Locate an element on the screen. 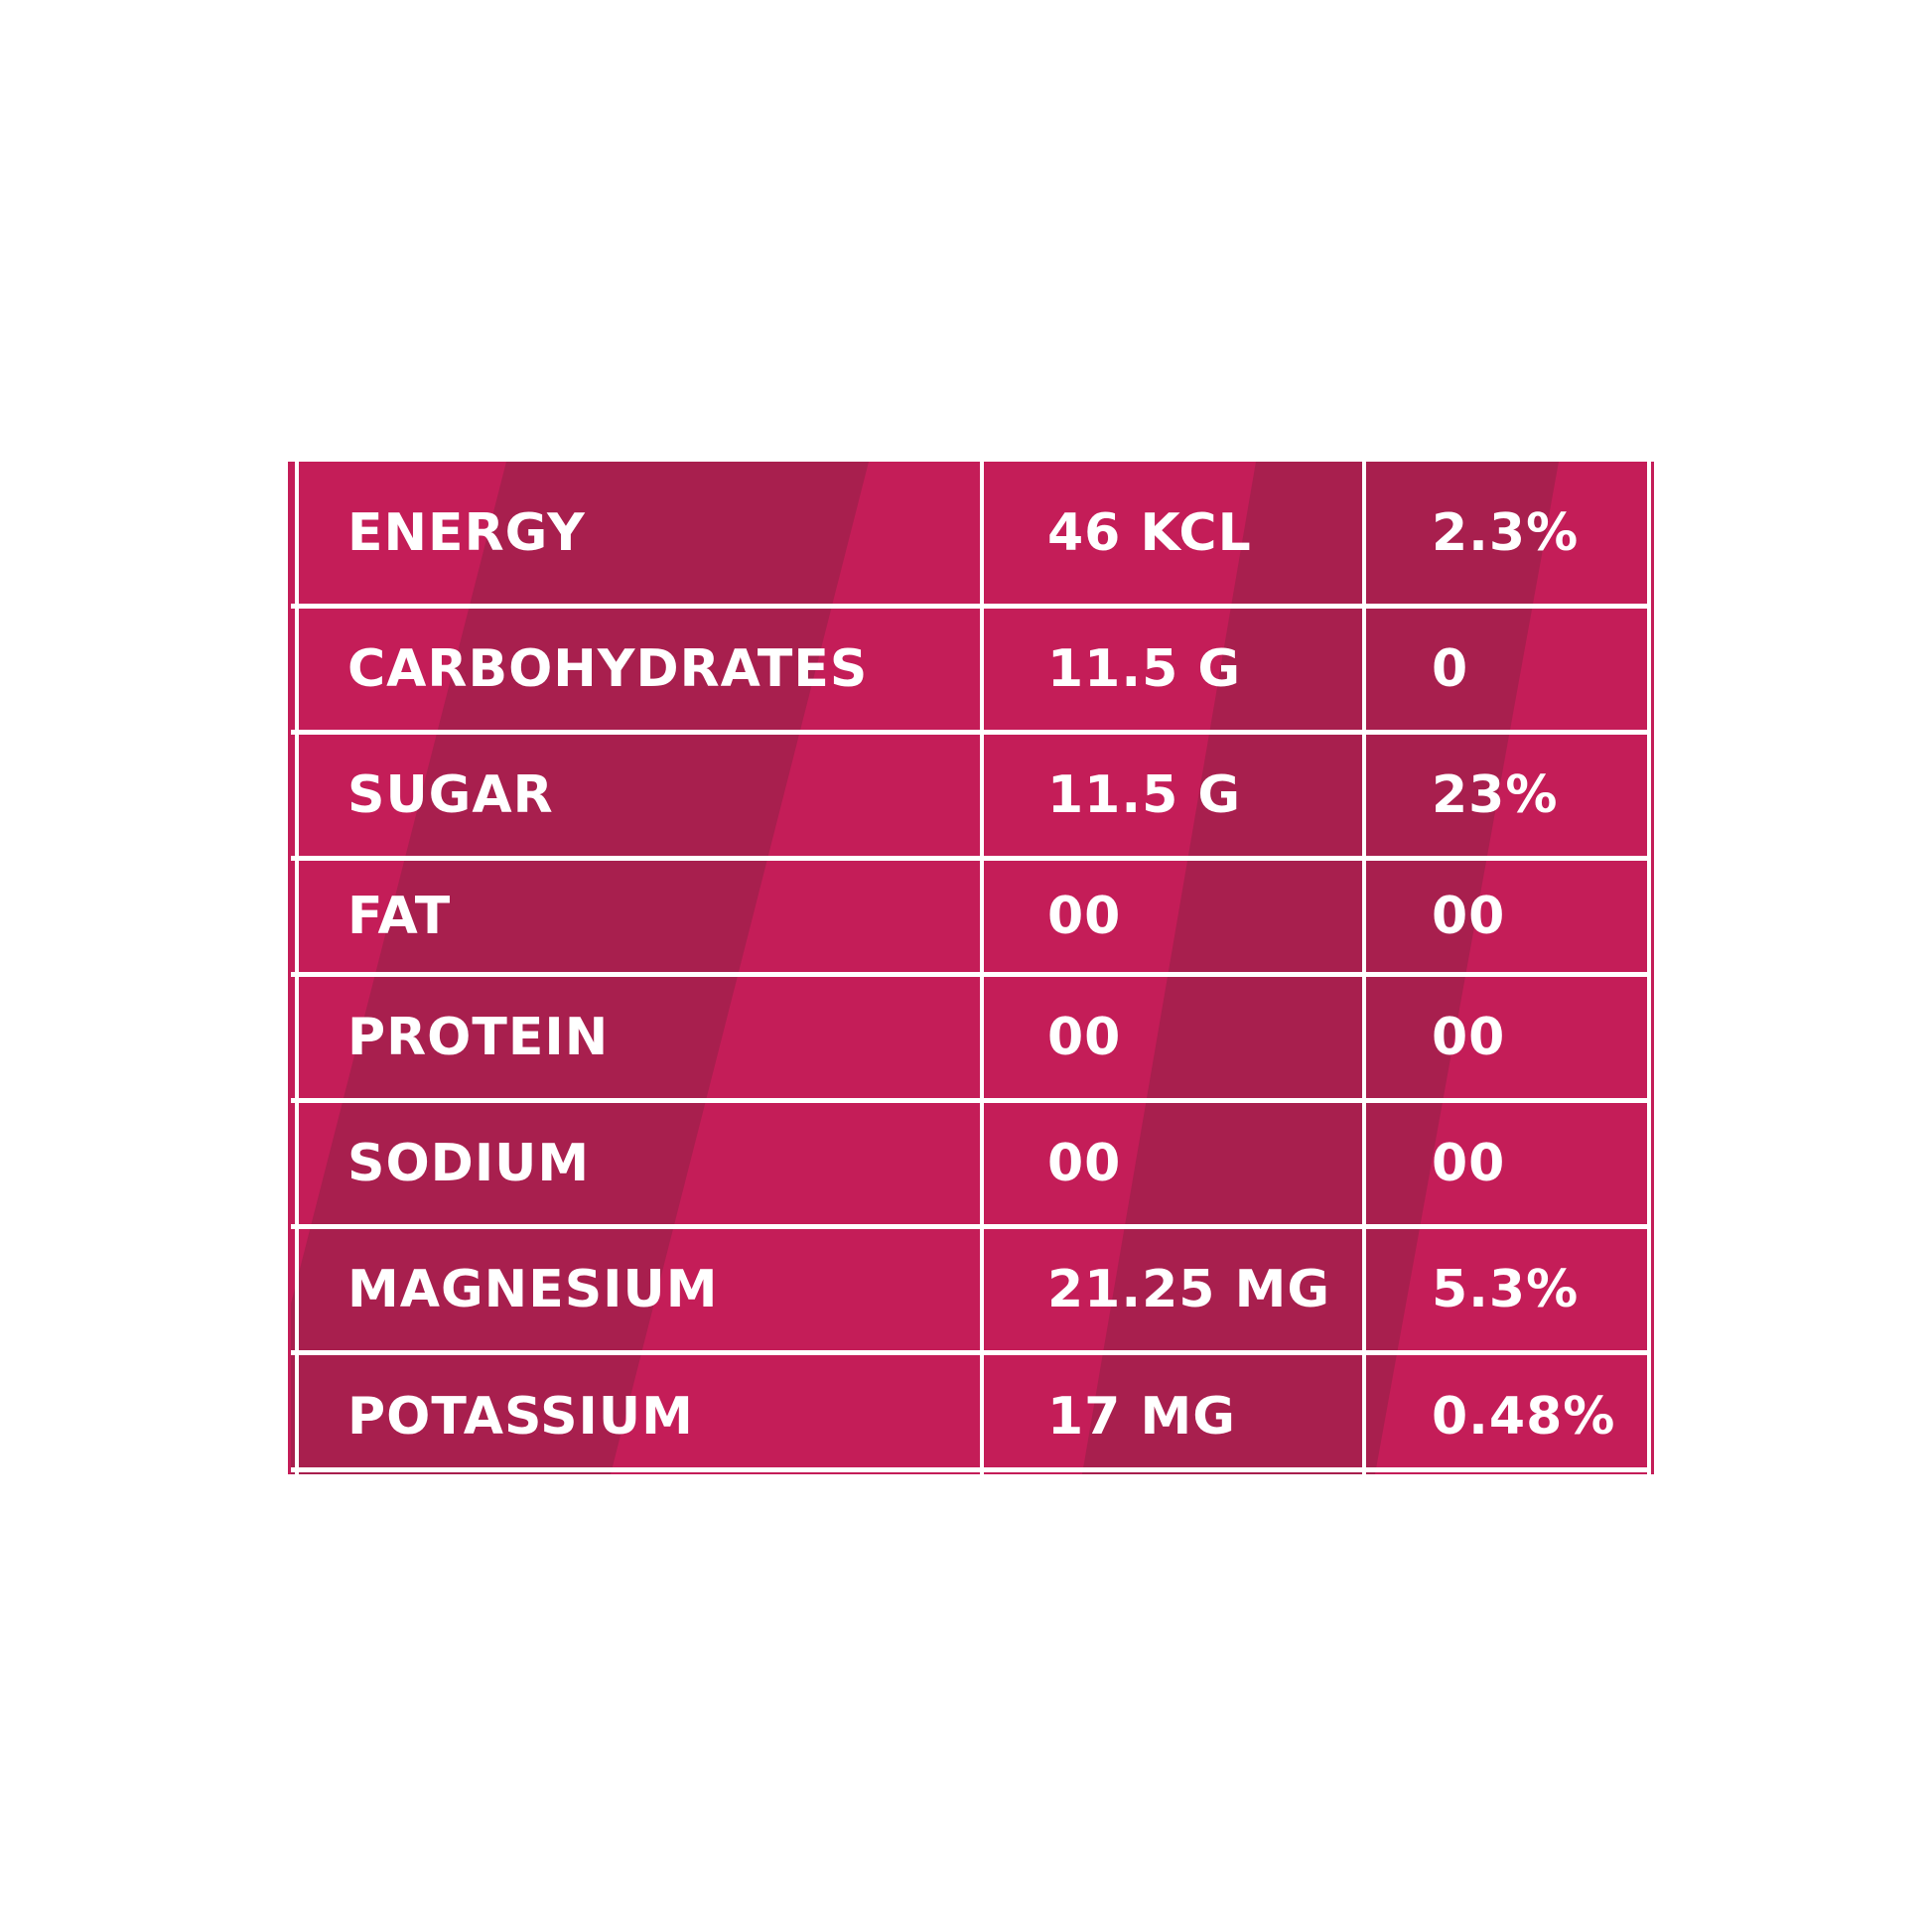 This screenshot has width=1932, height=1932. row-fat-percent: 00 is located at coordinates (1469, 917).